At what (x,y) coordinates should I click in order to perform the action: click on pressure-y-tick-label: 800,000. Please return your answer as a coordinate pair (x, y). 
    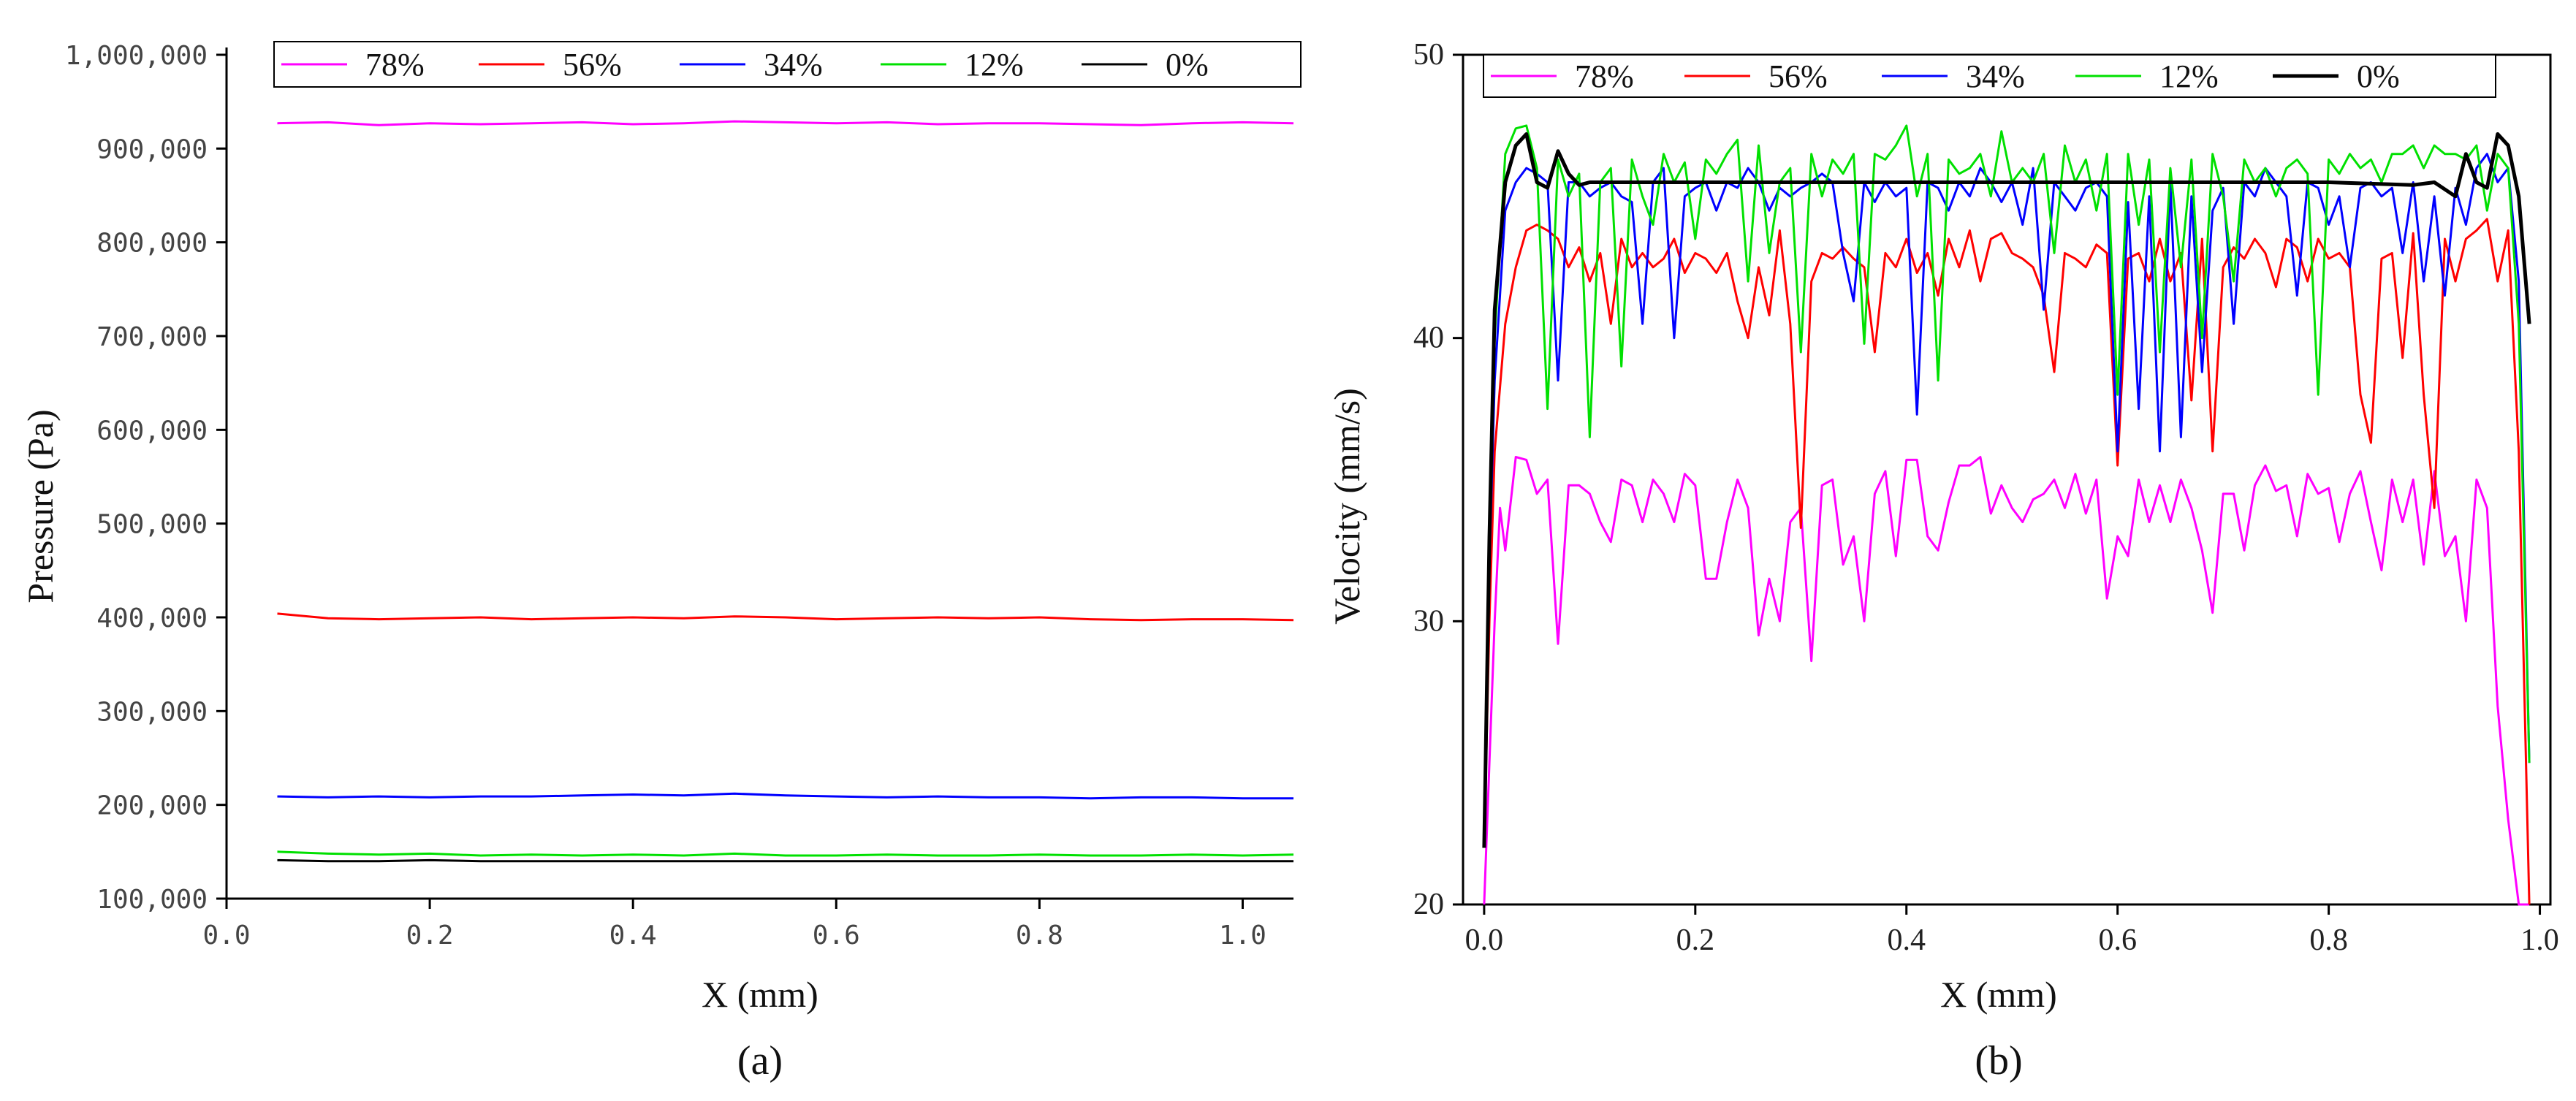
    Looking at the image, I should click on (152, 244).